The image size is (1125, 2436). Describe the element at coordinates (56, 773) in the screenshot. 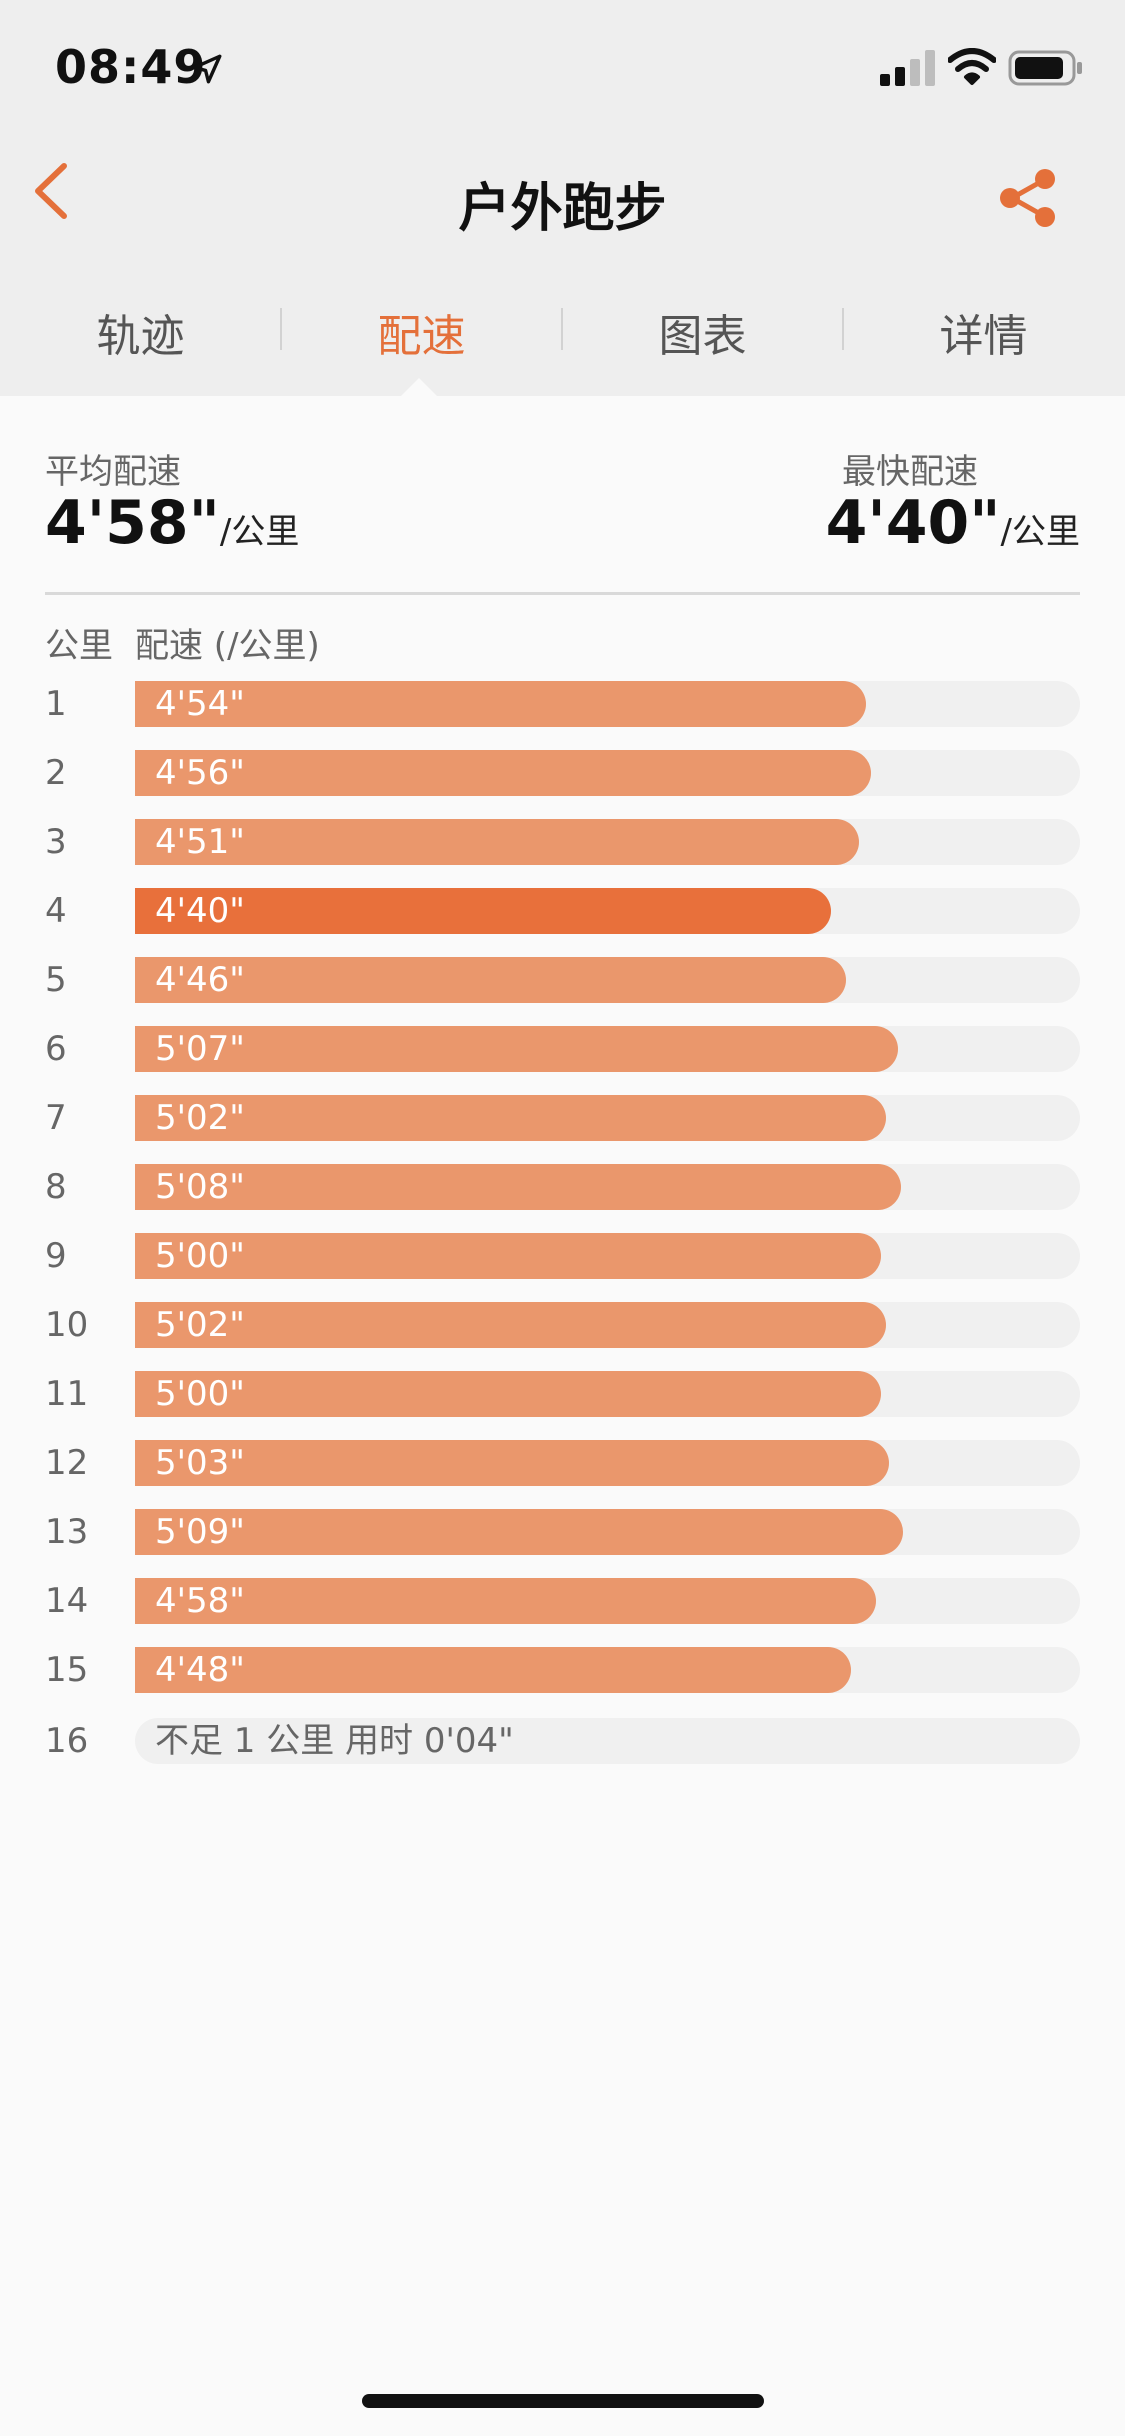

I see `split-km: 2` at that location.